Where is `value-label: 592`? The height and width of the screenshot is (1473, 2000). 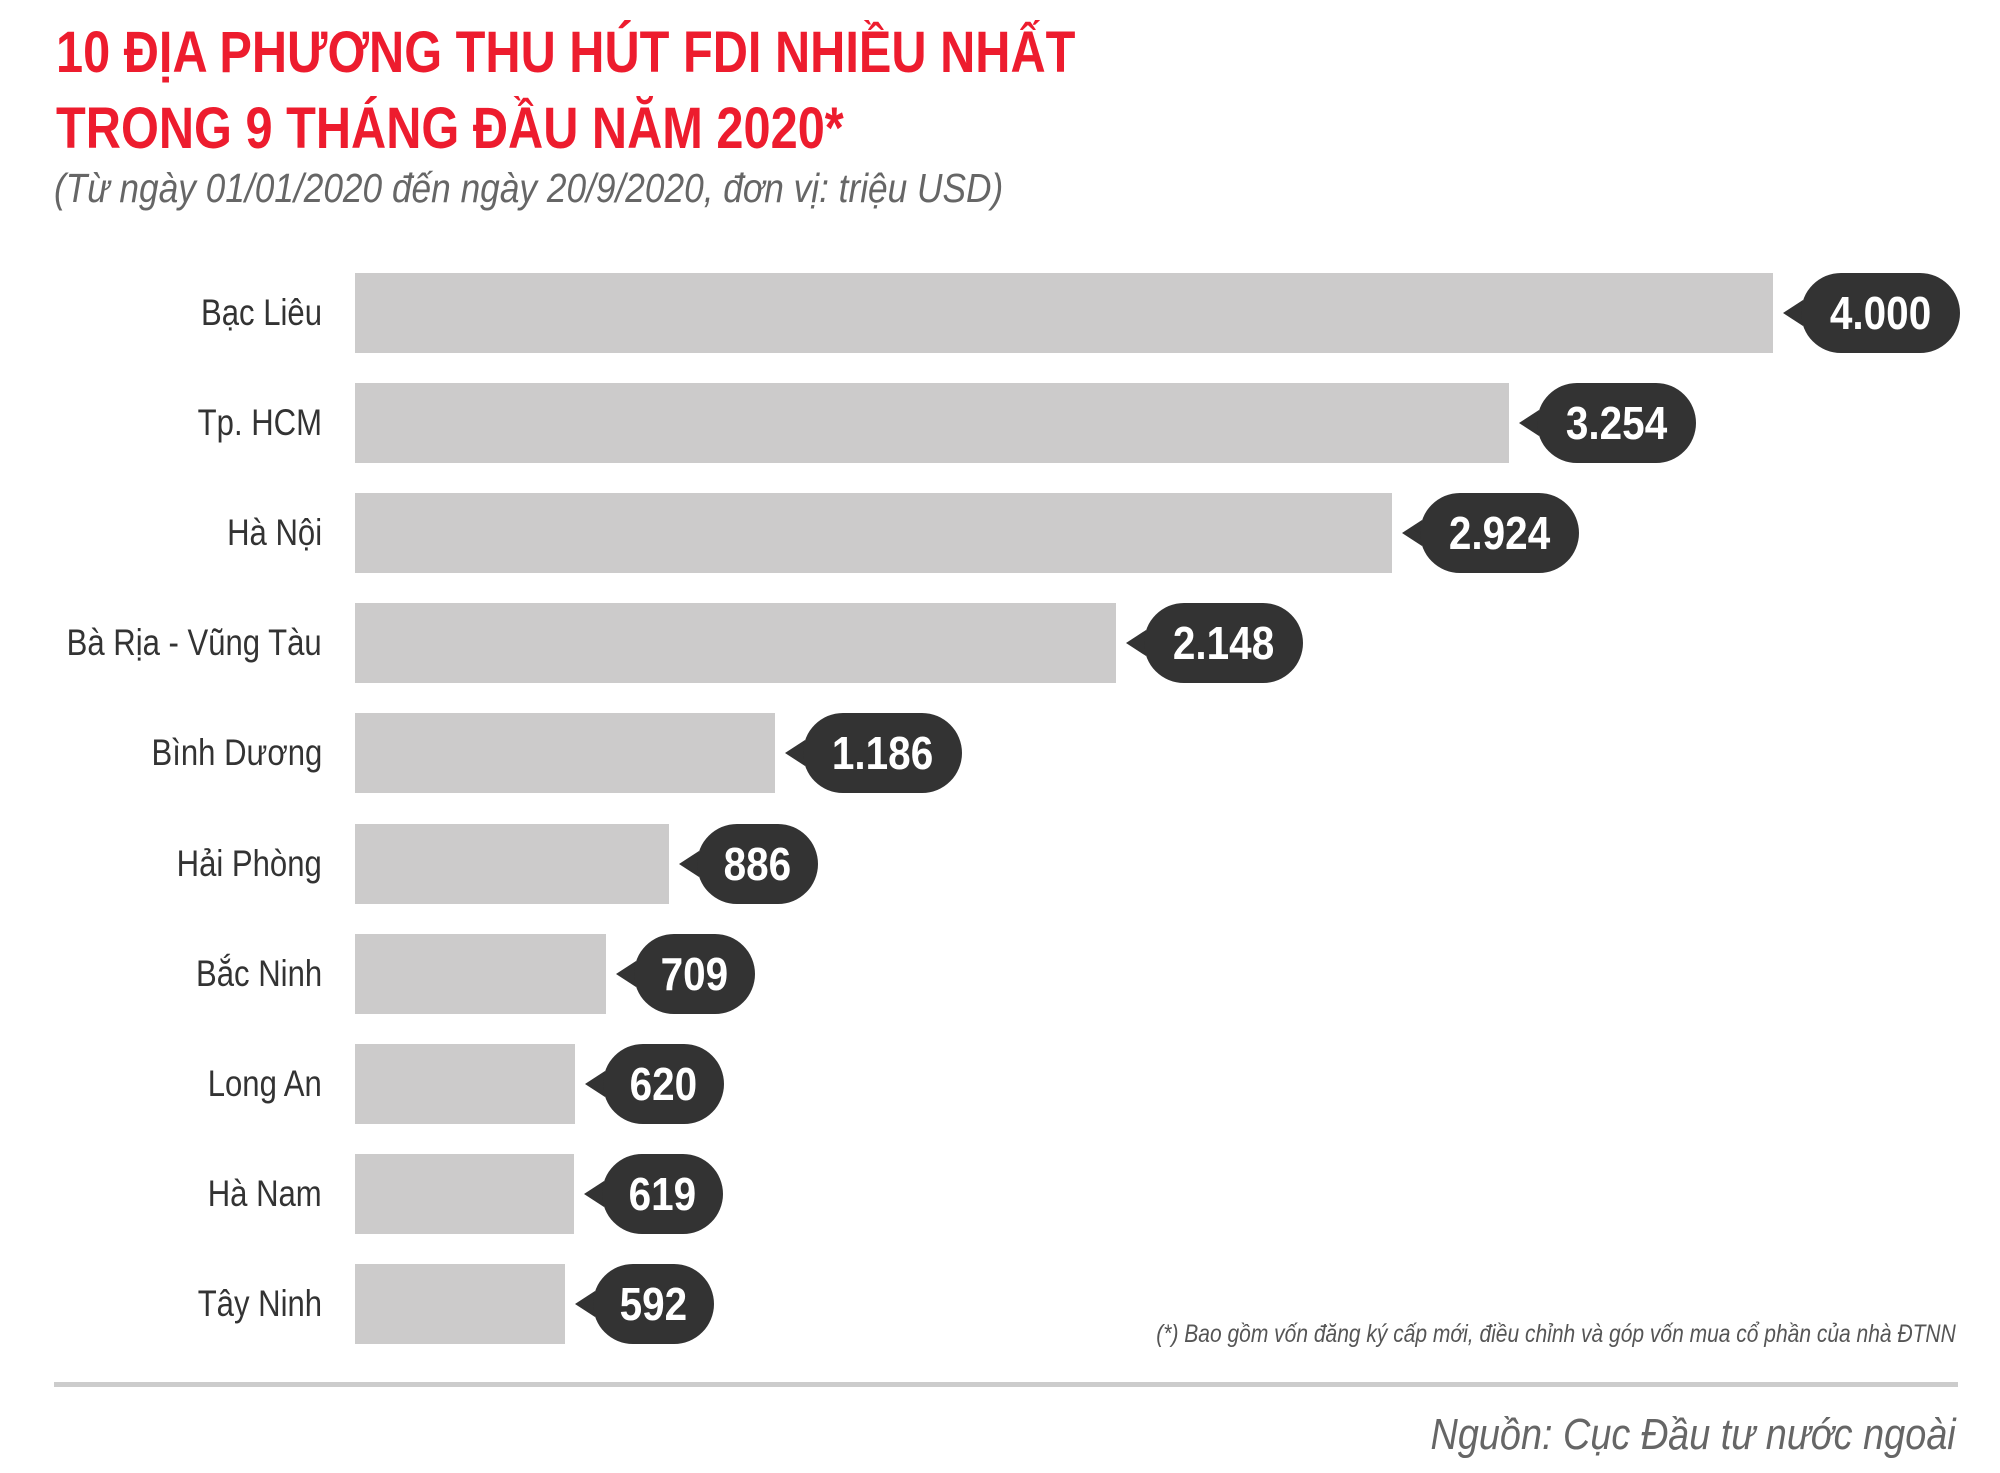
value-label: 592 is located at coordinates (653, 1303).